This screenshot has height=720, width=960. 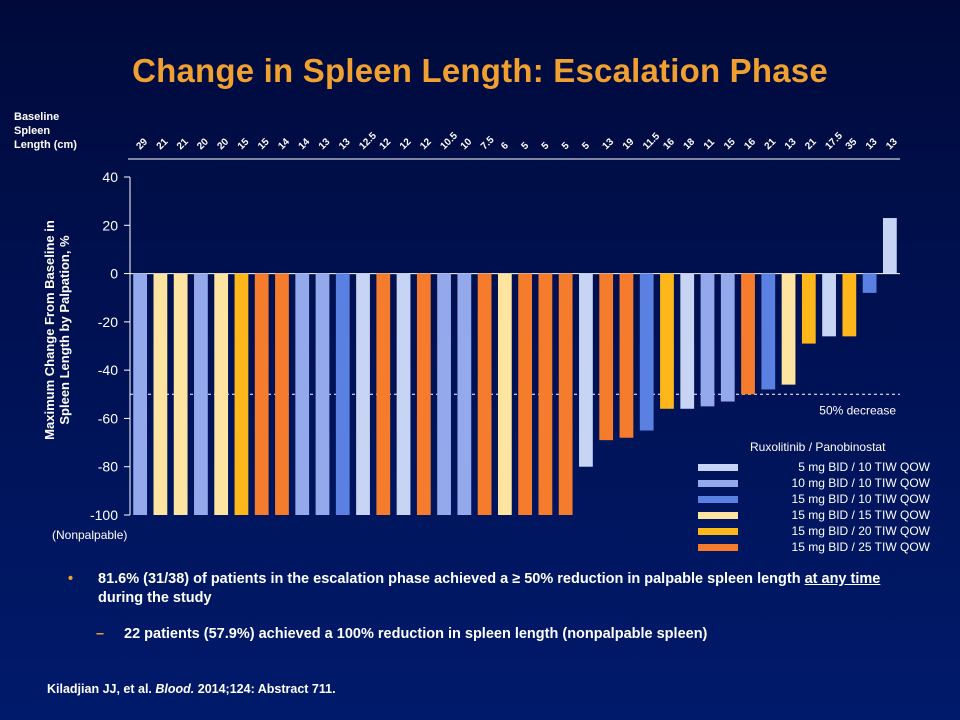 I want to click on legend-item: 15 mg BID / 15 TIW QOW, so click(x=818, y=516).